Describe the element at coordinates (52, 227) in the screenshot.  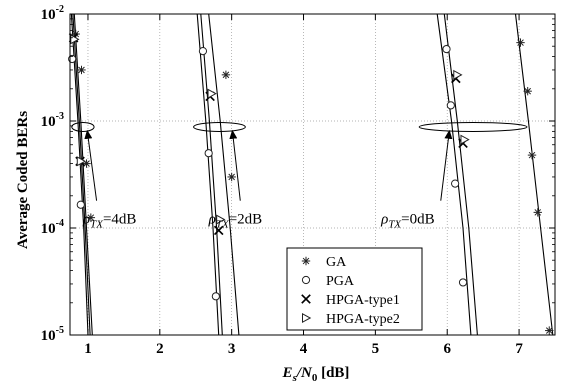
I see `y-tick-label: 10⁻⁴` at that location.